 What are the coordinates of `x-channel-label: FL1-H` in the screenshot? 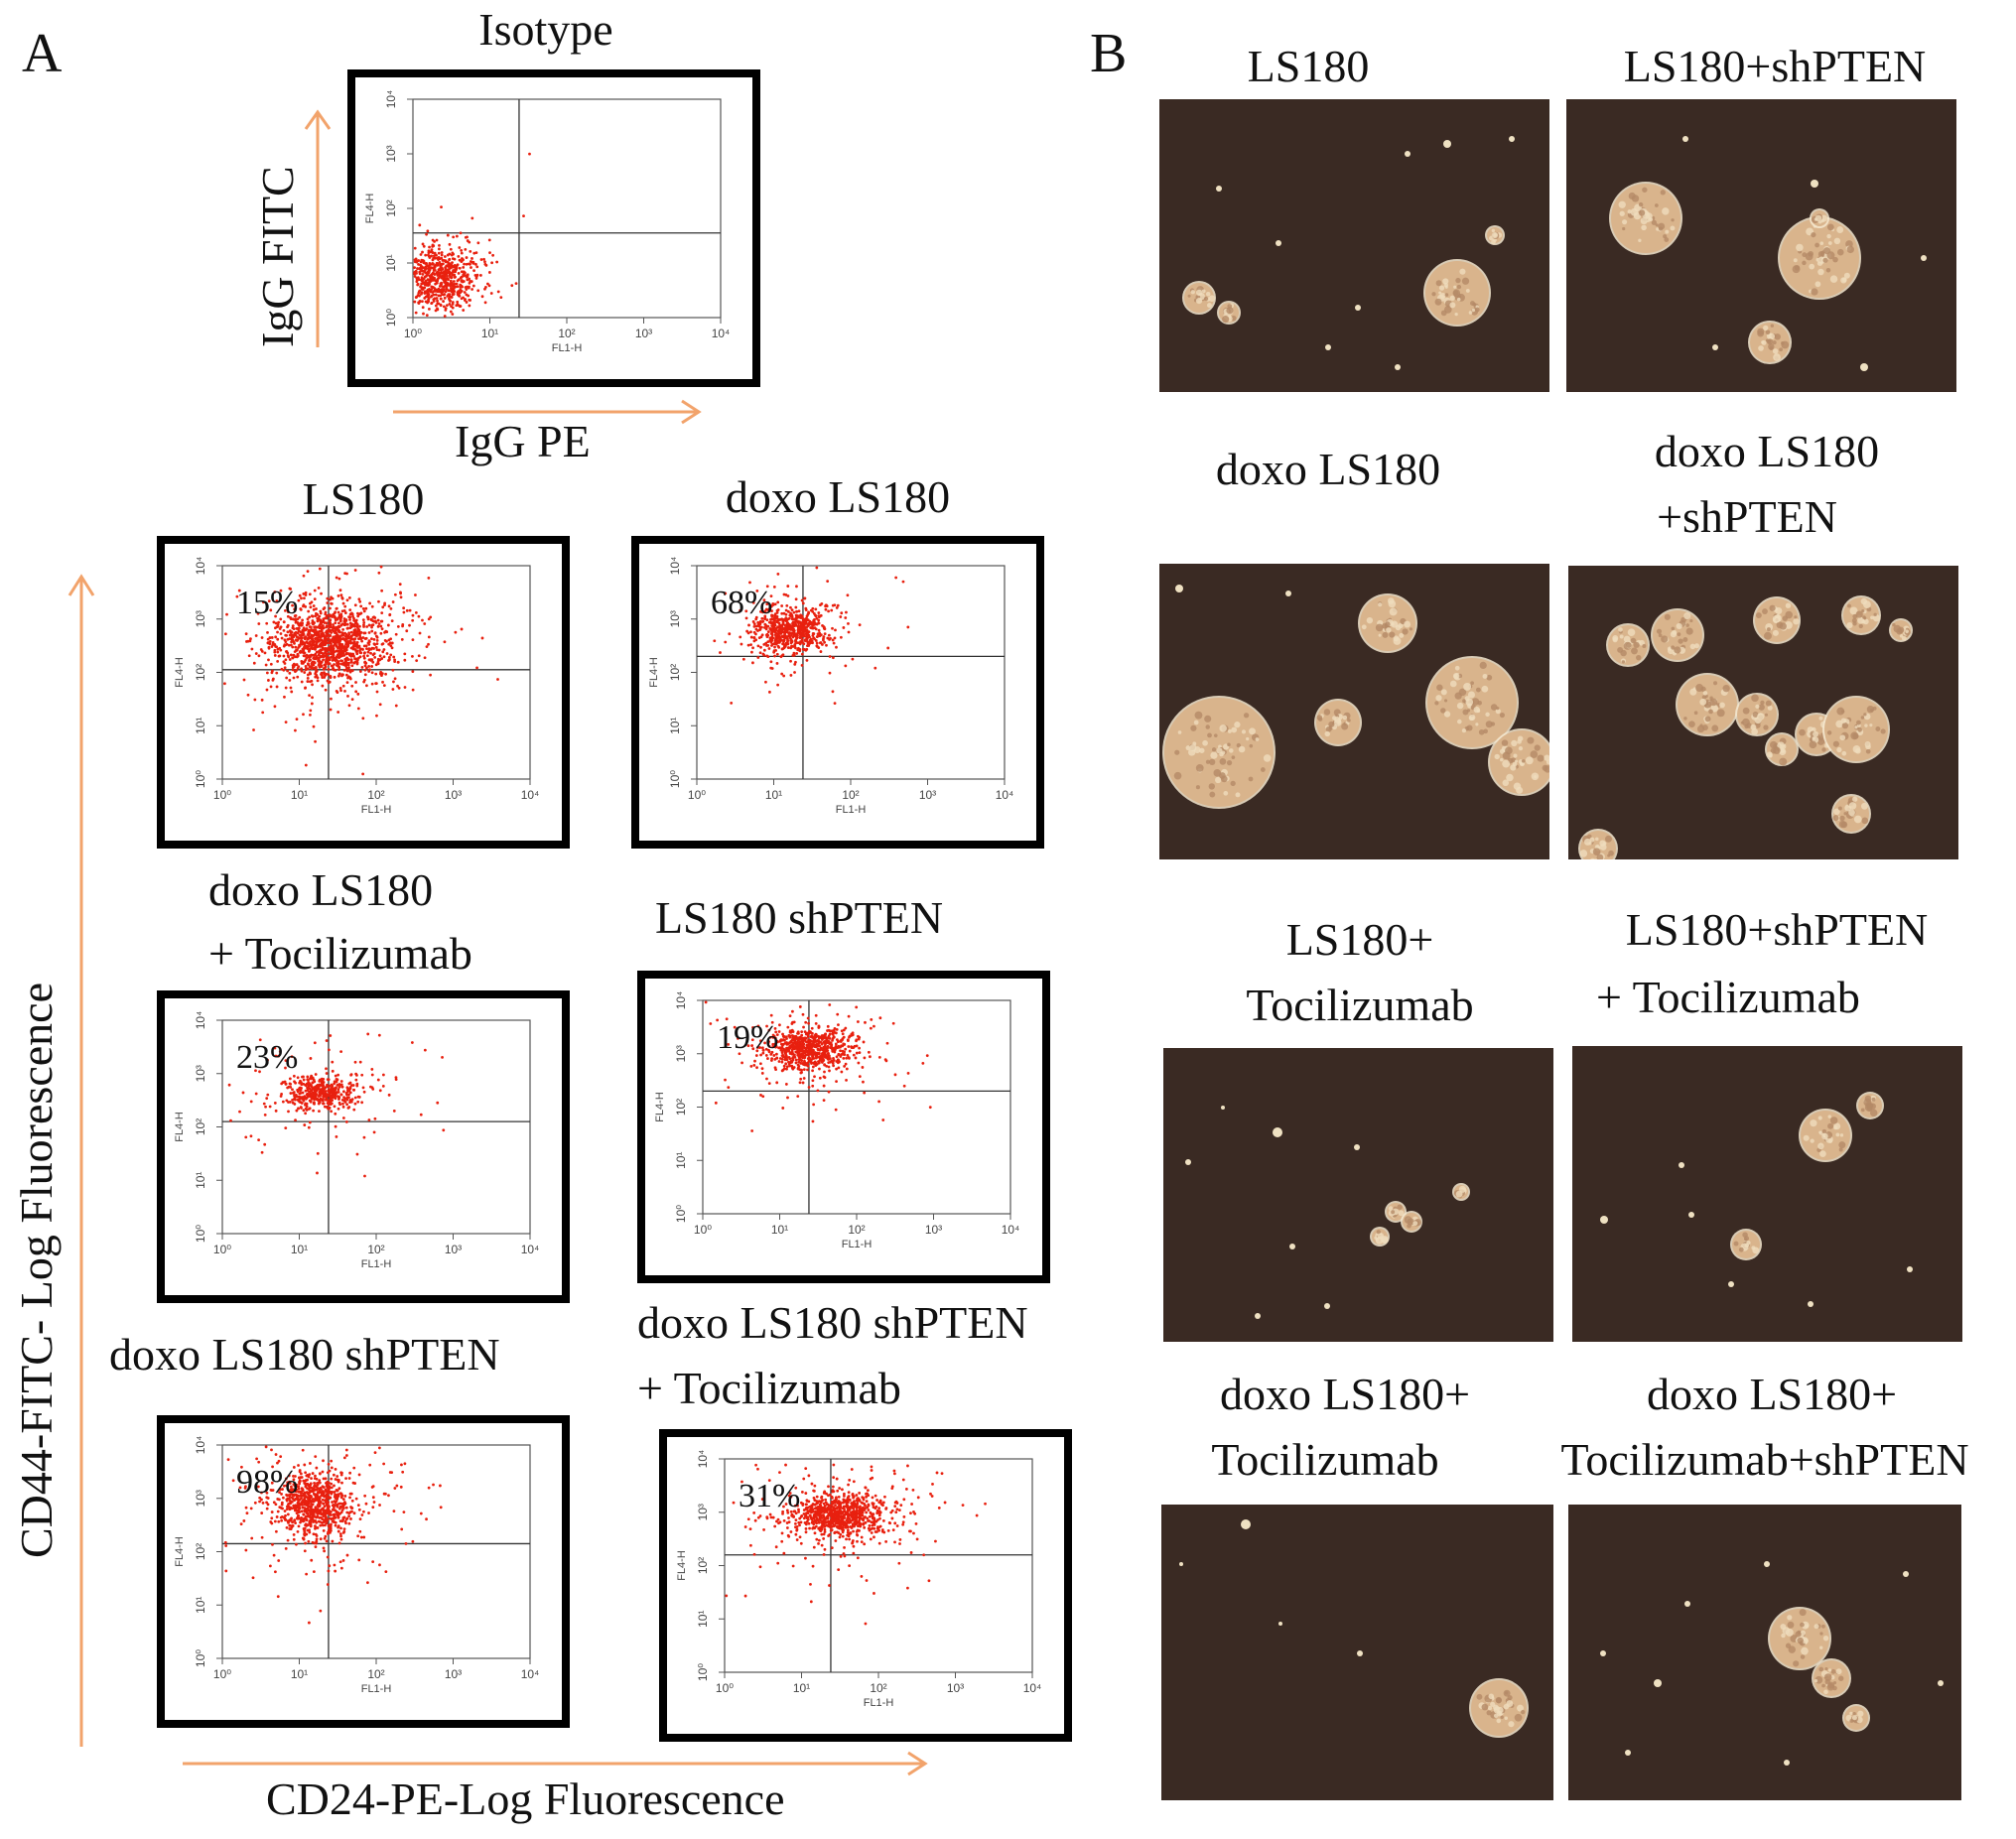 It's located at (858, 1244).